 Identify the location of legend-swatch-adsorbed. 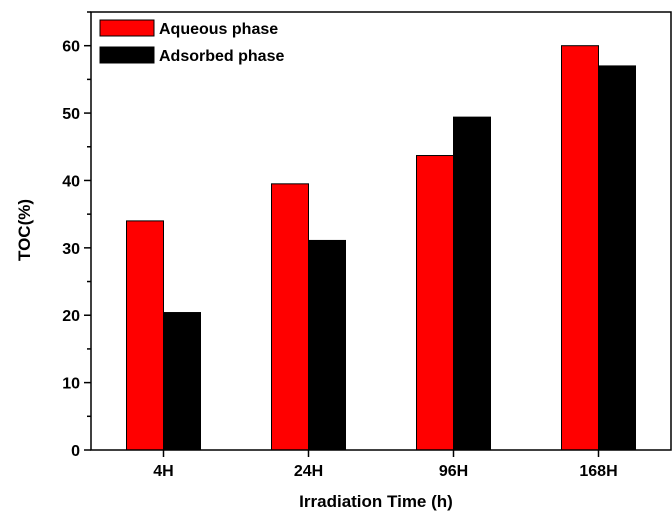
(127, 55).